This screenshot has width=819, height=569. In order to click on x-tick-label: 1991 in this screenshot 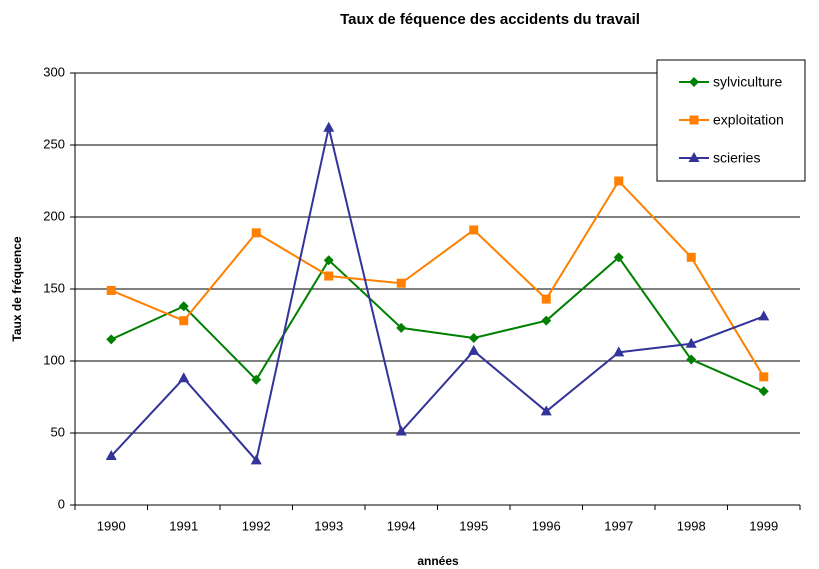, I will do `click(183, 525)`.